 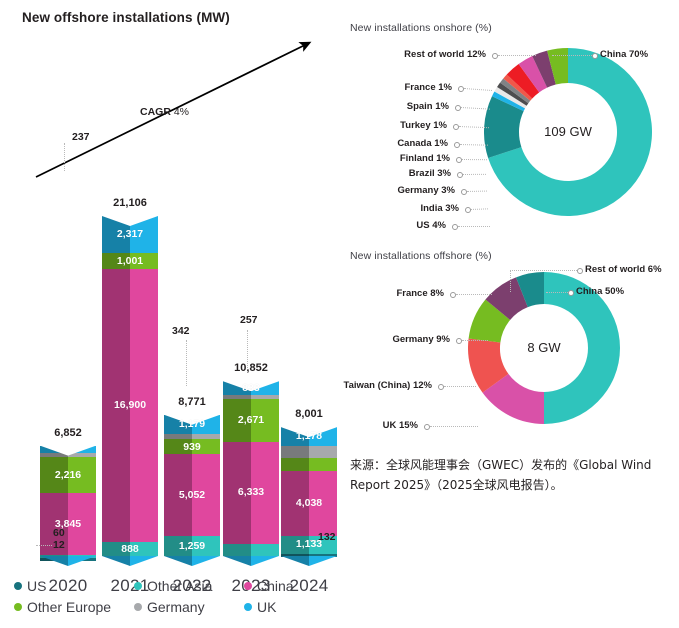 What do you see at coordinates (421, 256) in the screenshot?
I see `offshore-donut-title: New installations offshore (%)` at bounding box center [421, 256].